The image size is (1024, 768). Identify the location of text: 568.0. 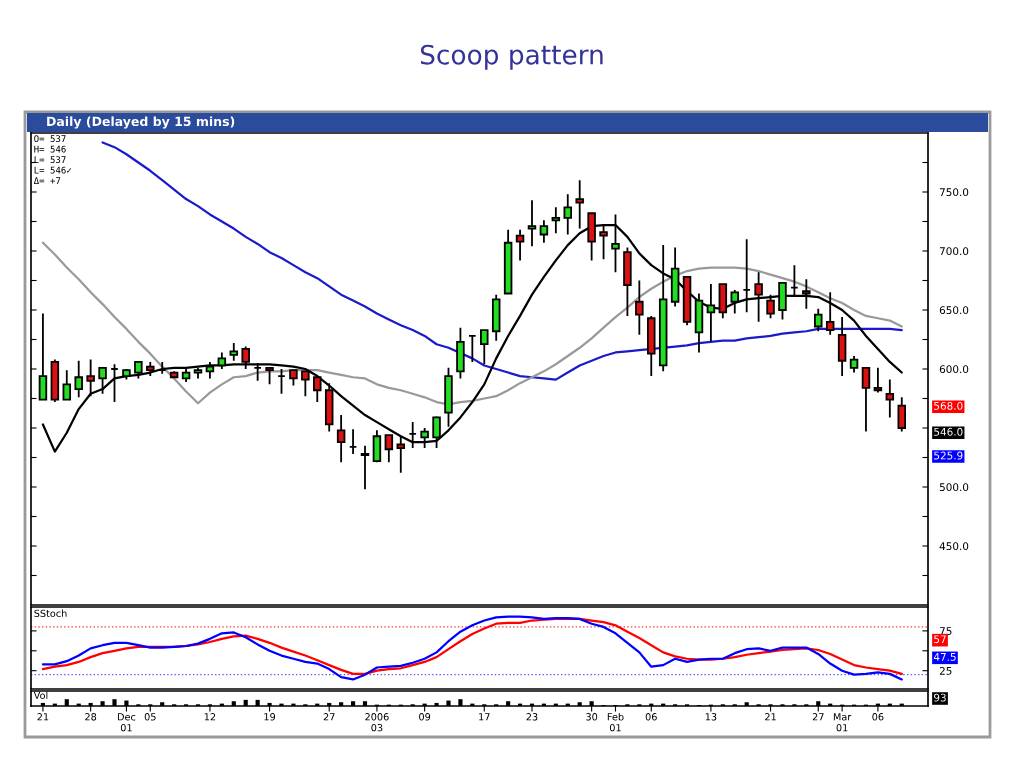
(948, 405).